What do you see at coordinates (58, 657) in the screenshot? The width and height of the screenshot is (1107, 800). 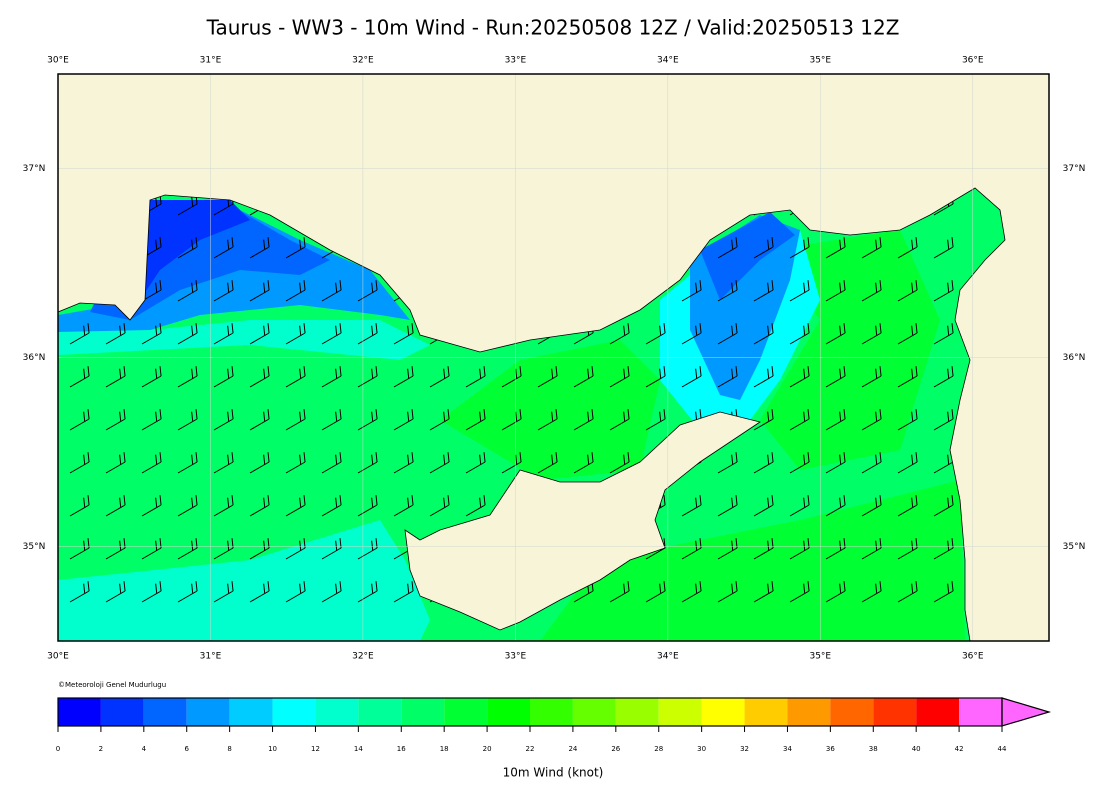 I see `lon-label: 30°E` at bounding box center [58, 657].